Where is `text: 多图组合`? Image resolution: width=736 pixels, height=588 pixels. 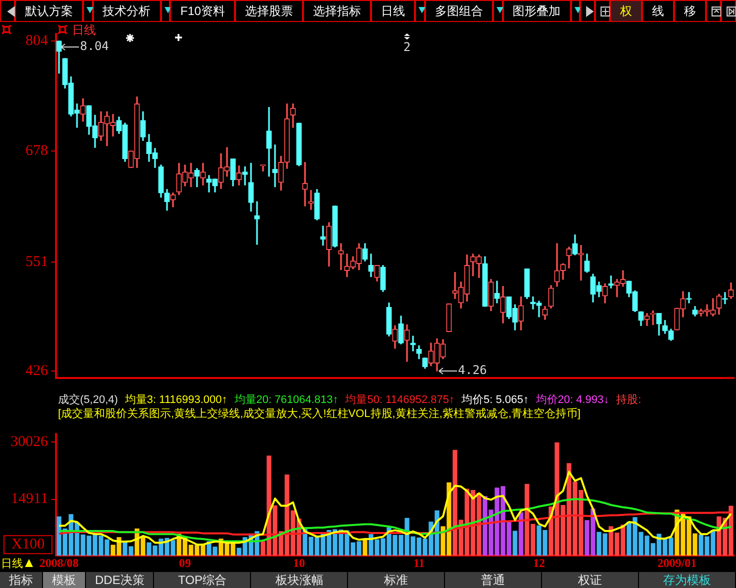
text: 多图组合 is located at coordinates (458, 11).